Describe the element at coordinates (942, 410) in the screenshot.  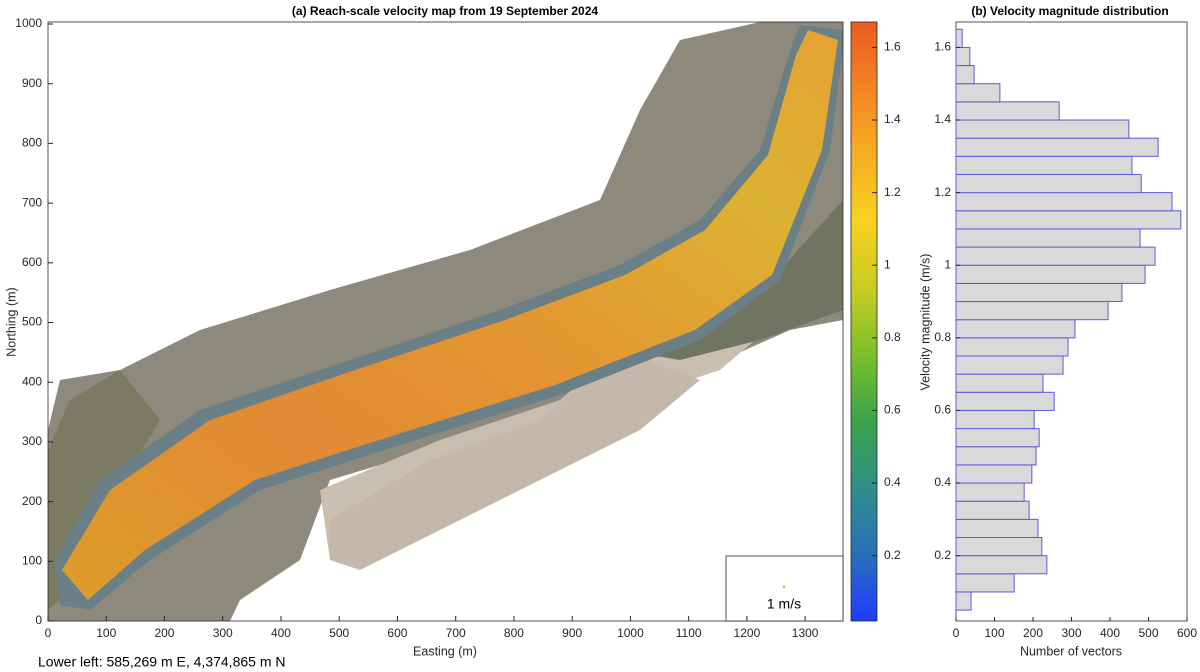
I see `y-tick-label: 0.6` at that location.